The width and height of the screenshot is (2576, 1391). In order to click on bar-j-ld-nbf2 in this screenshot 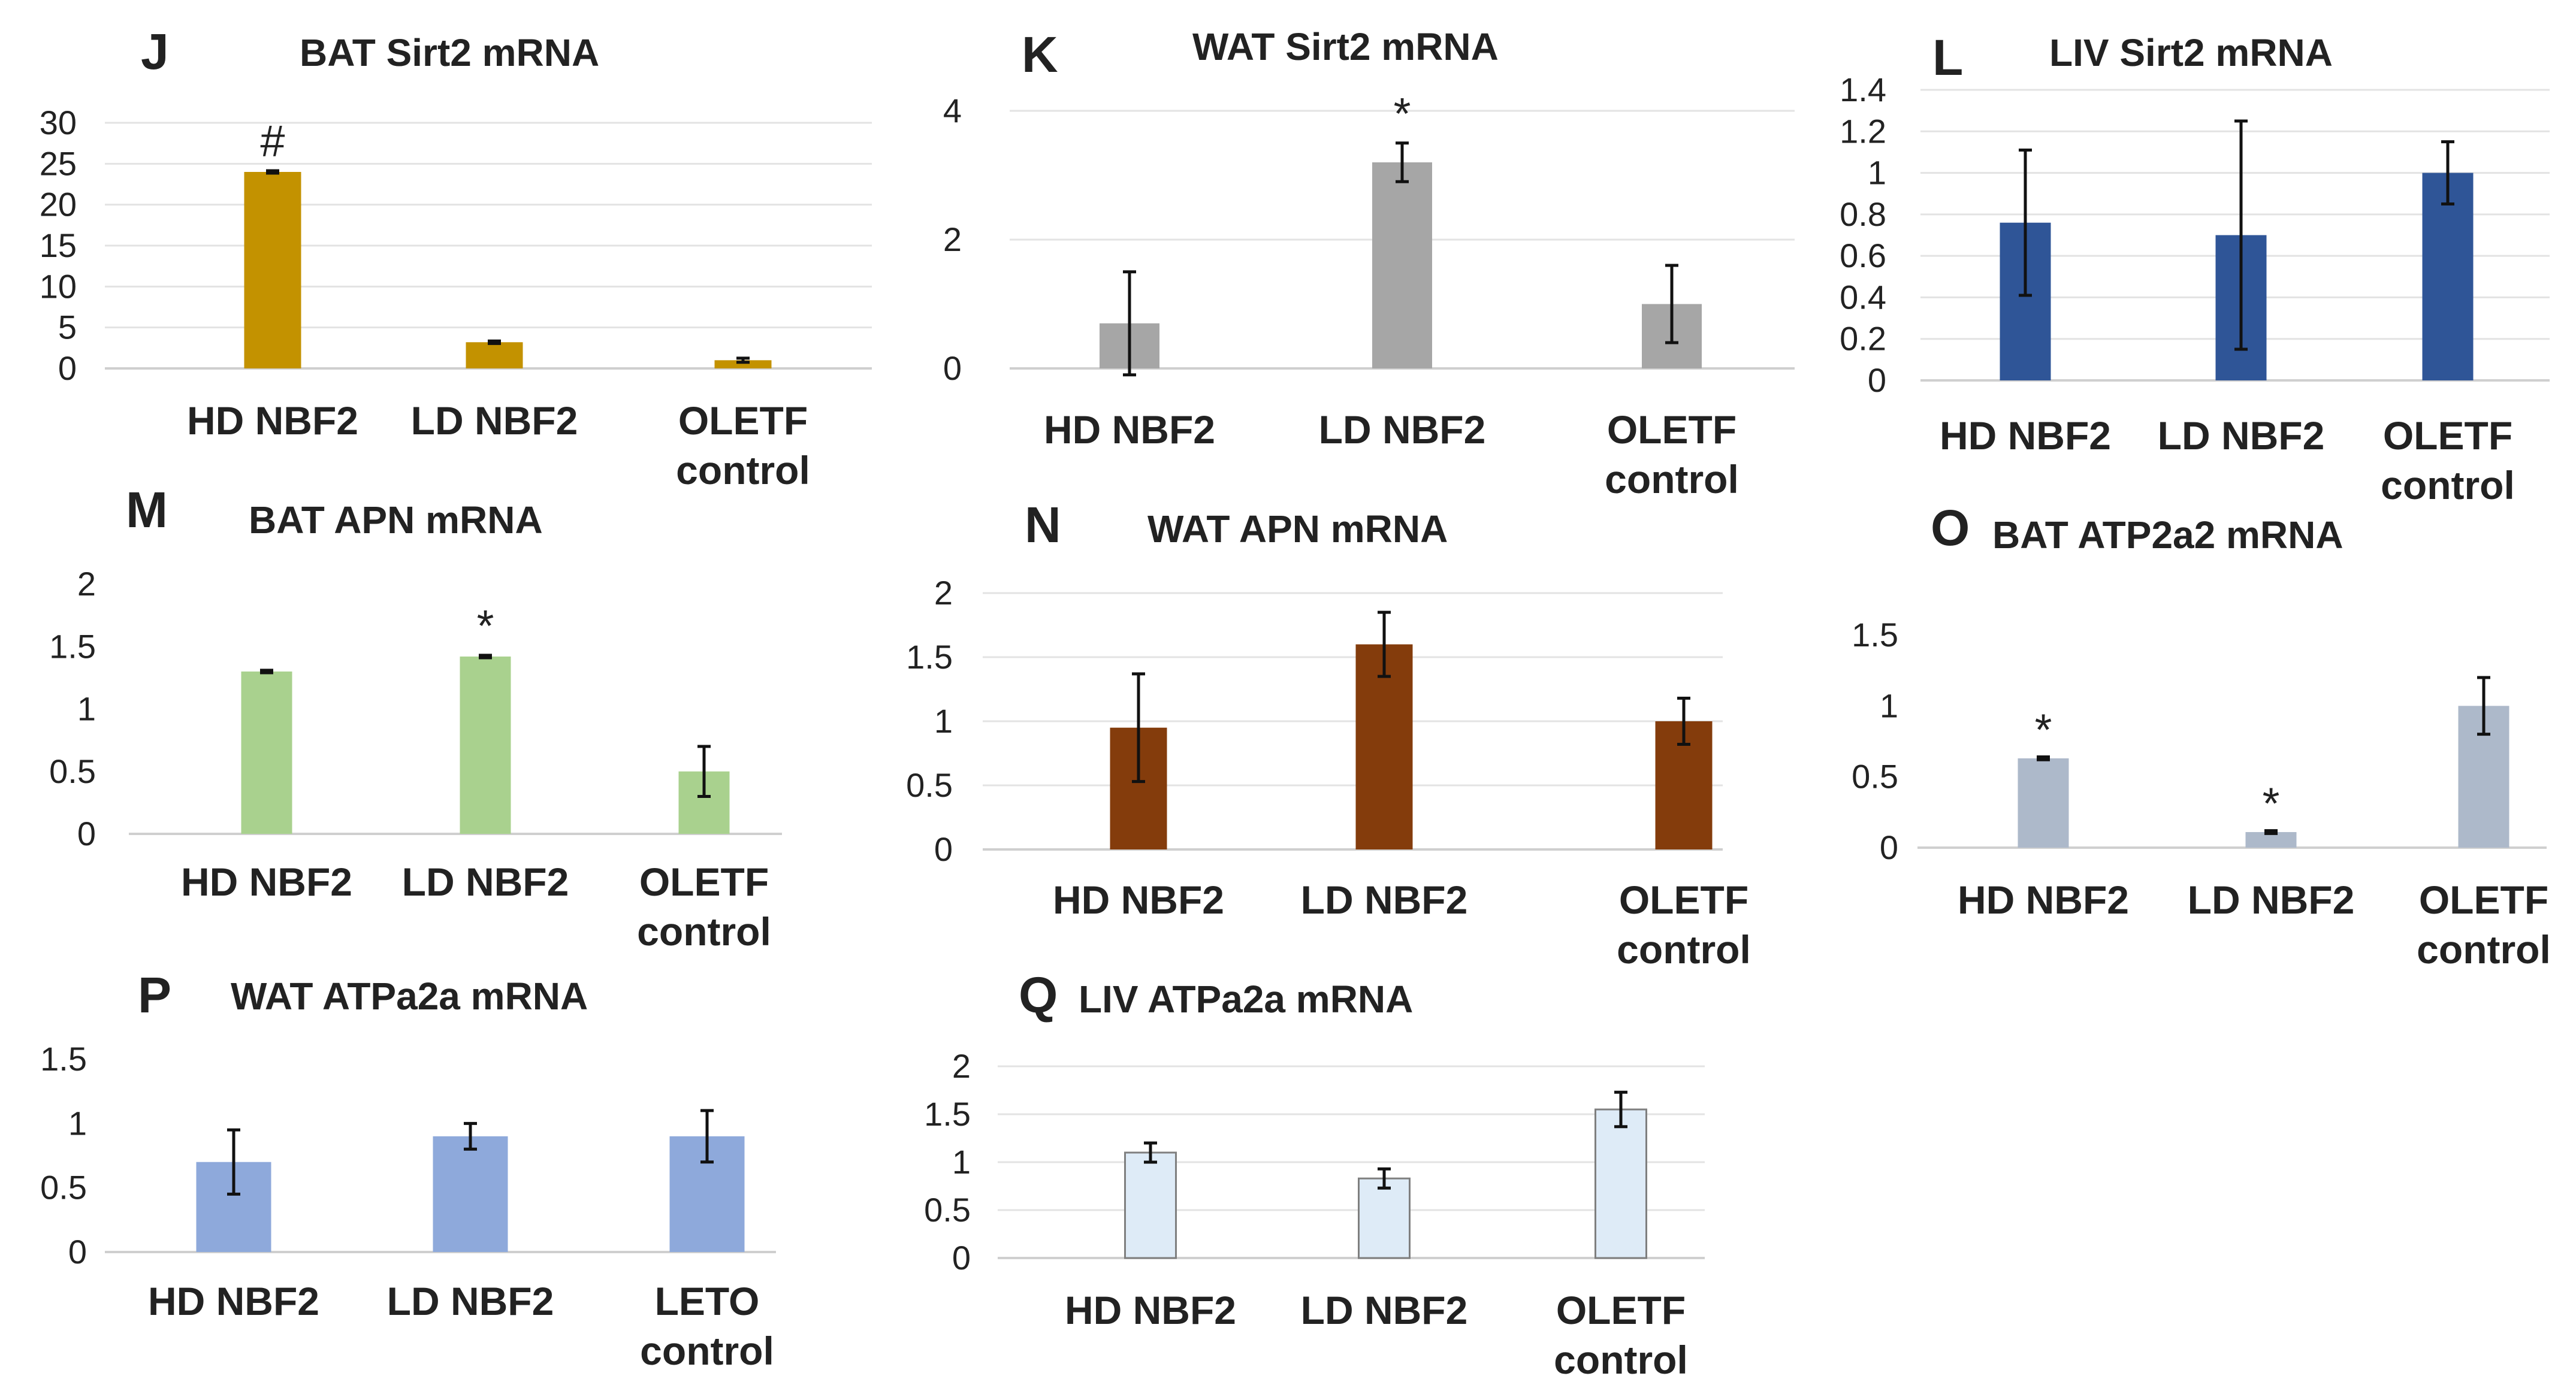, I will do `click(495, 355)`.